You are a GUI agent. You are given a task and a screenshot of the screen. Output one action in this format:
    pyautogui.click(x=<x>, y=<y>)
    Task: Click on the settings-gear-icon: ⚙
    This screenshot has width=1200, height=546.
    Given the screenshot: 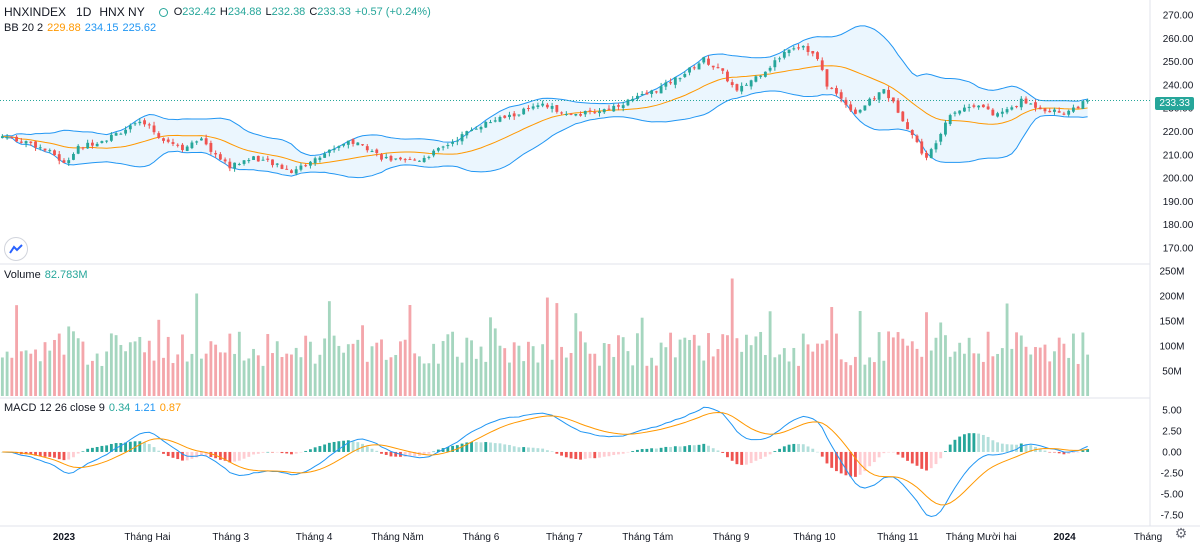 What is the action you would take?
    pyautogui.click(x=1181, y=533)
    